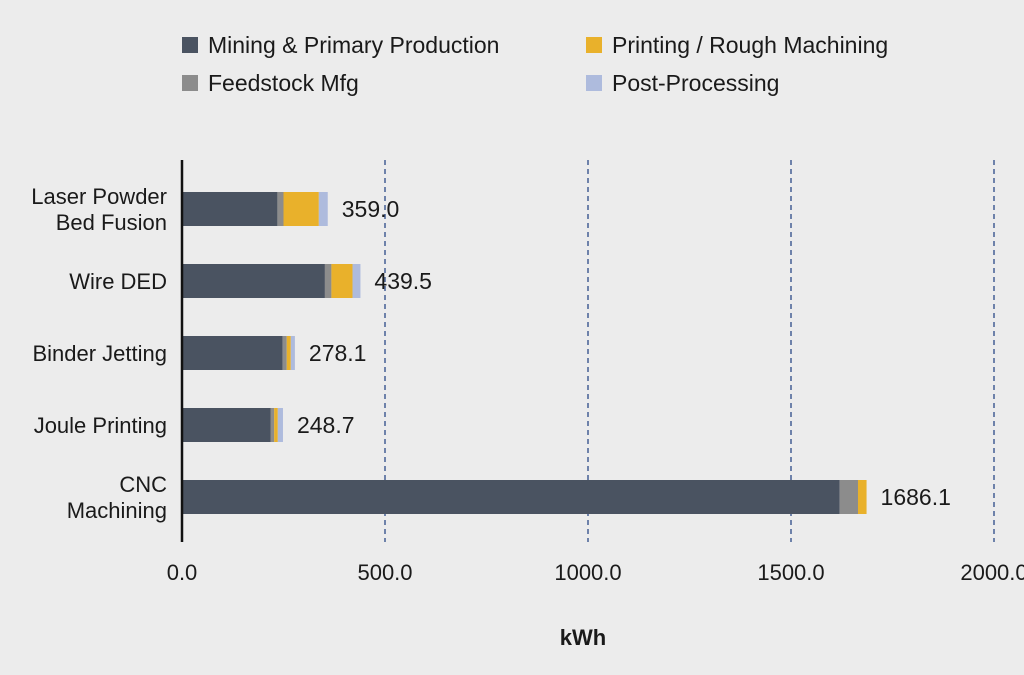 The image size is (1024, 675). What do you see at coordinates (143, 484) in the screenshot?
I see `category-label-4-0: CNC` at bounding box center [143, 484].